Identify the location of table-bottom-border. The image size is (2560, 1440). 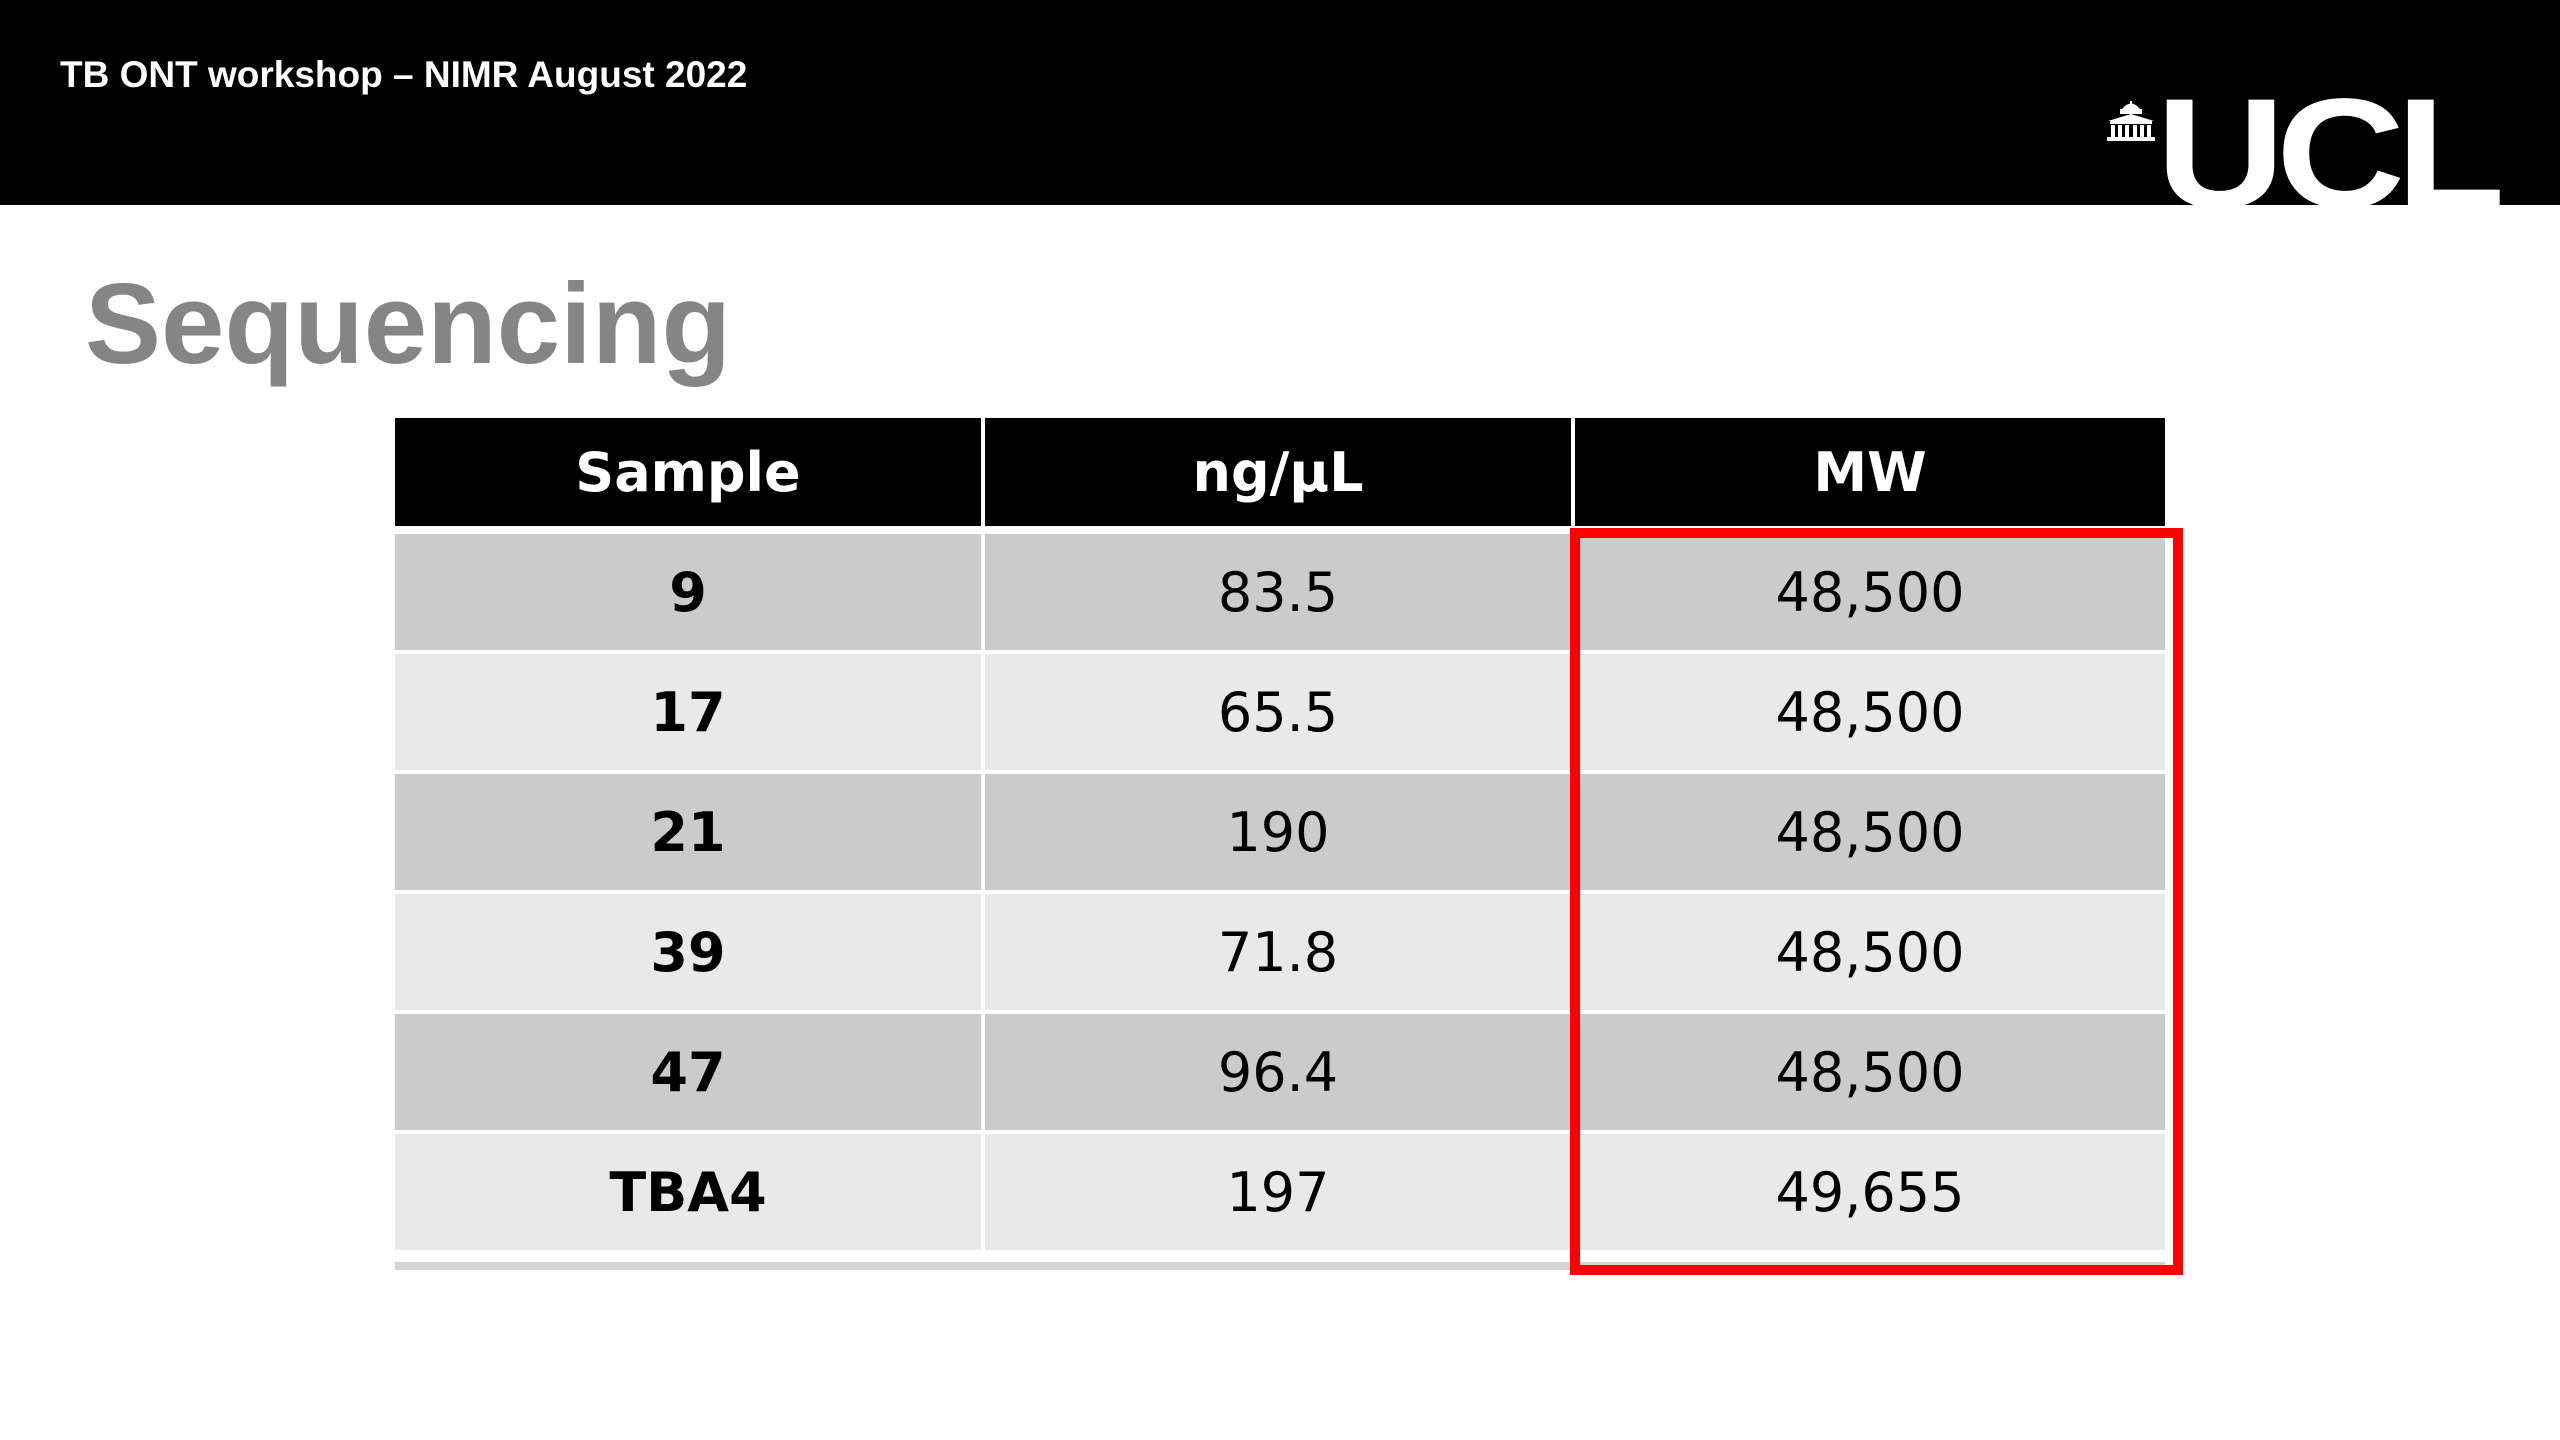
(1280, 1266).